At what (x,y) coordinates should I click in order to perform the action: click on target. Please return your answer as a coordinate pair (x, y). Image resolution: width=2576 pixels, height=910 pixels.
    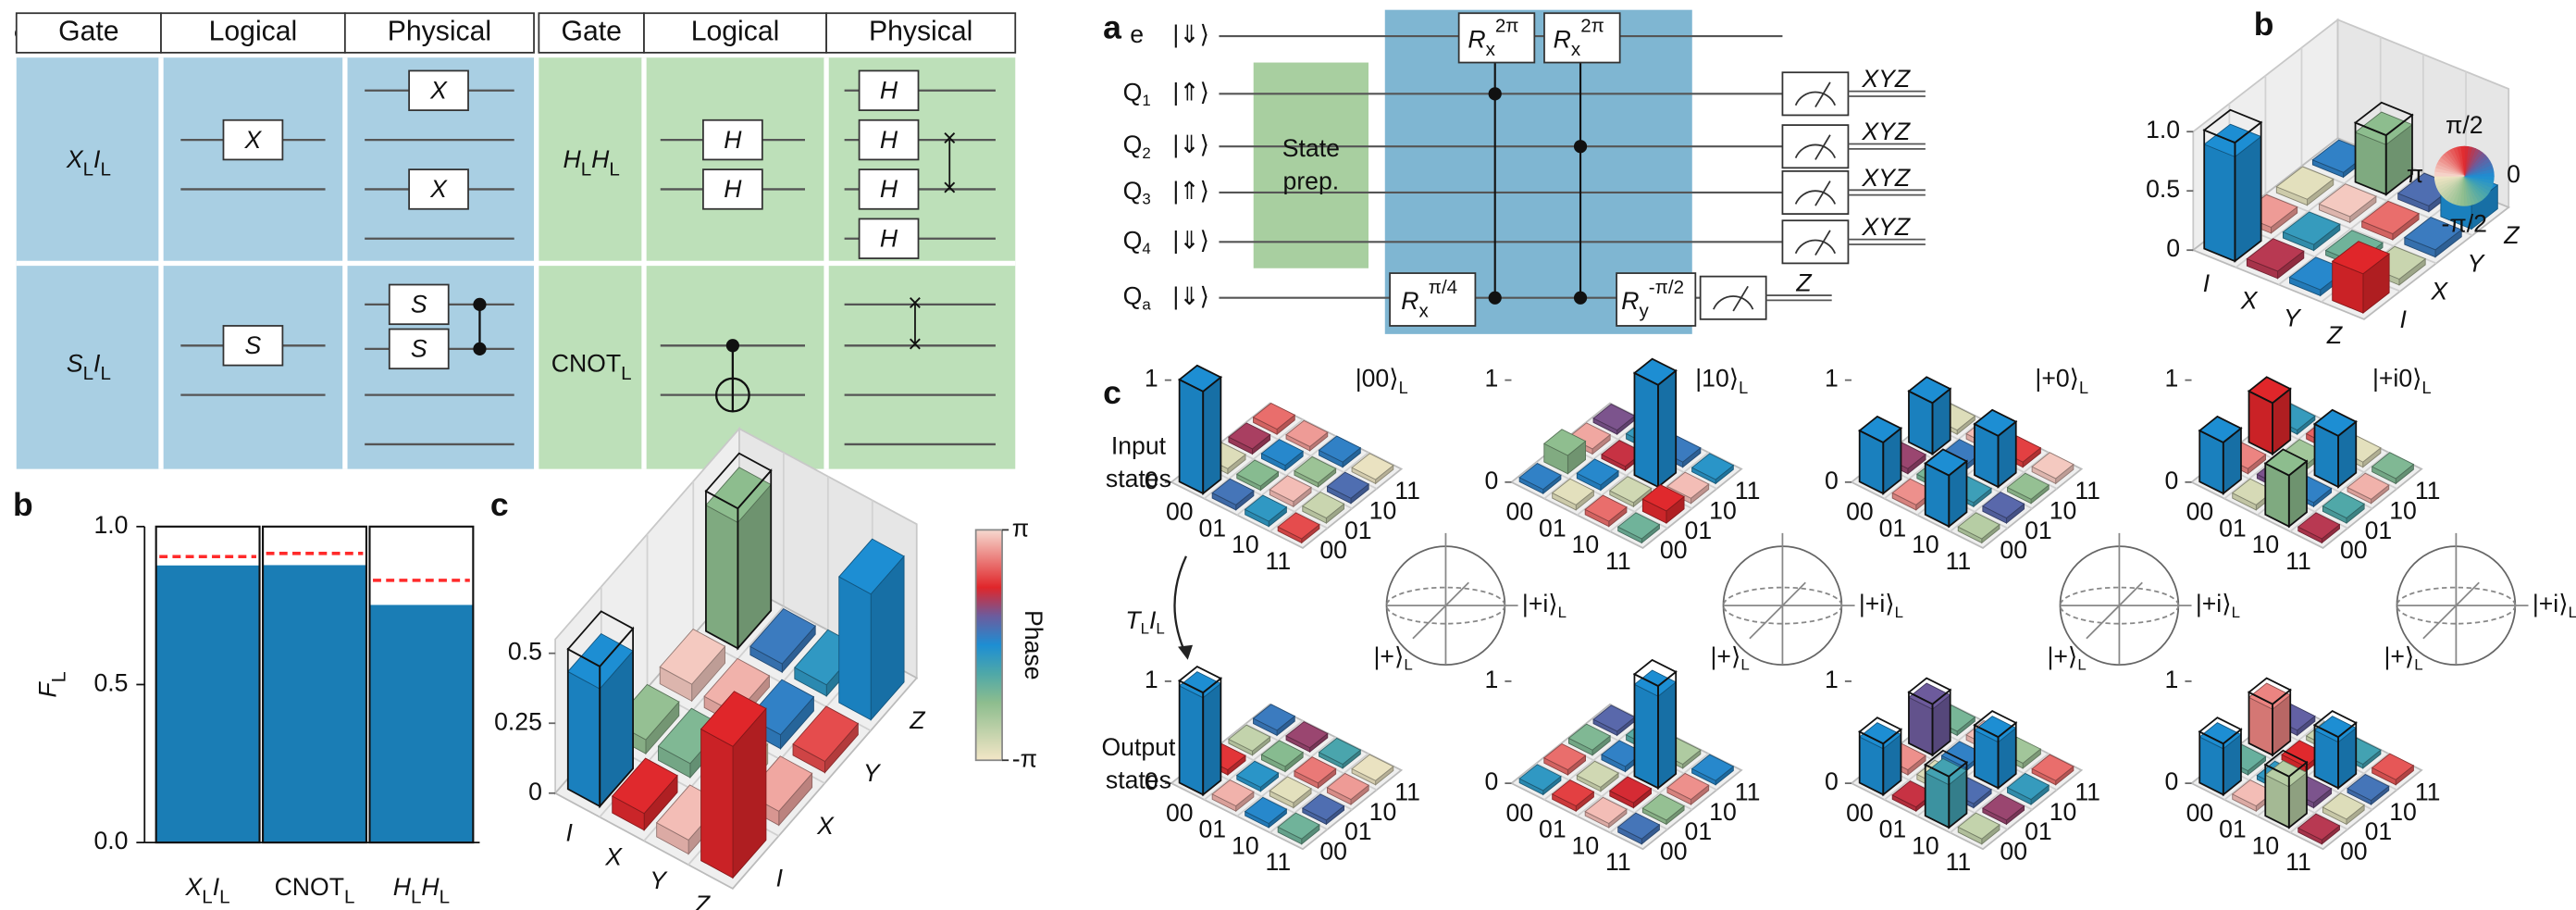
    Looking at the image, I should click on (732, 395).